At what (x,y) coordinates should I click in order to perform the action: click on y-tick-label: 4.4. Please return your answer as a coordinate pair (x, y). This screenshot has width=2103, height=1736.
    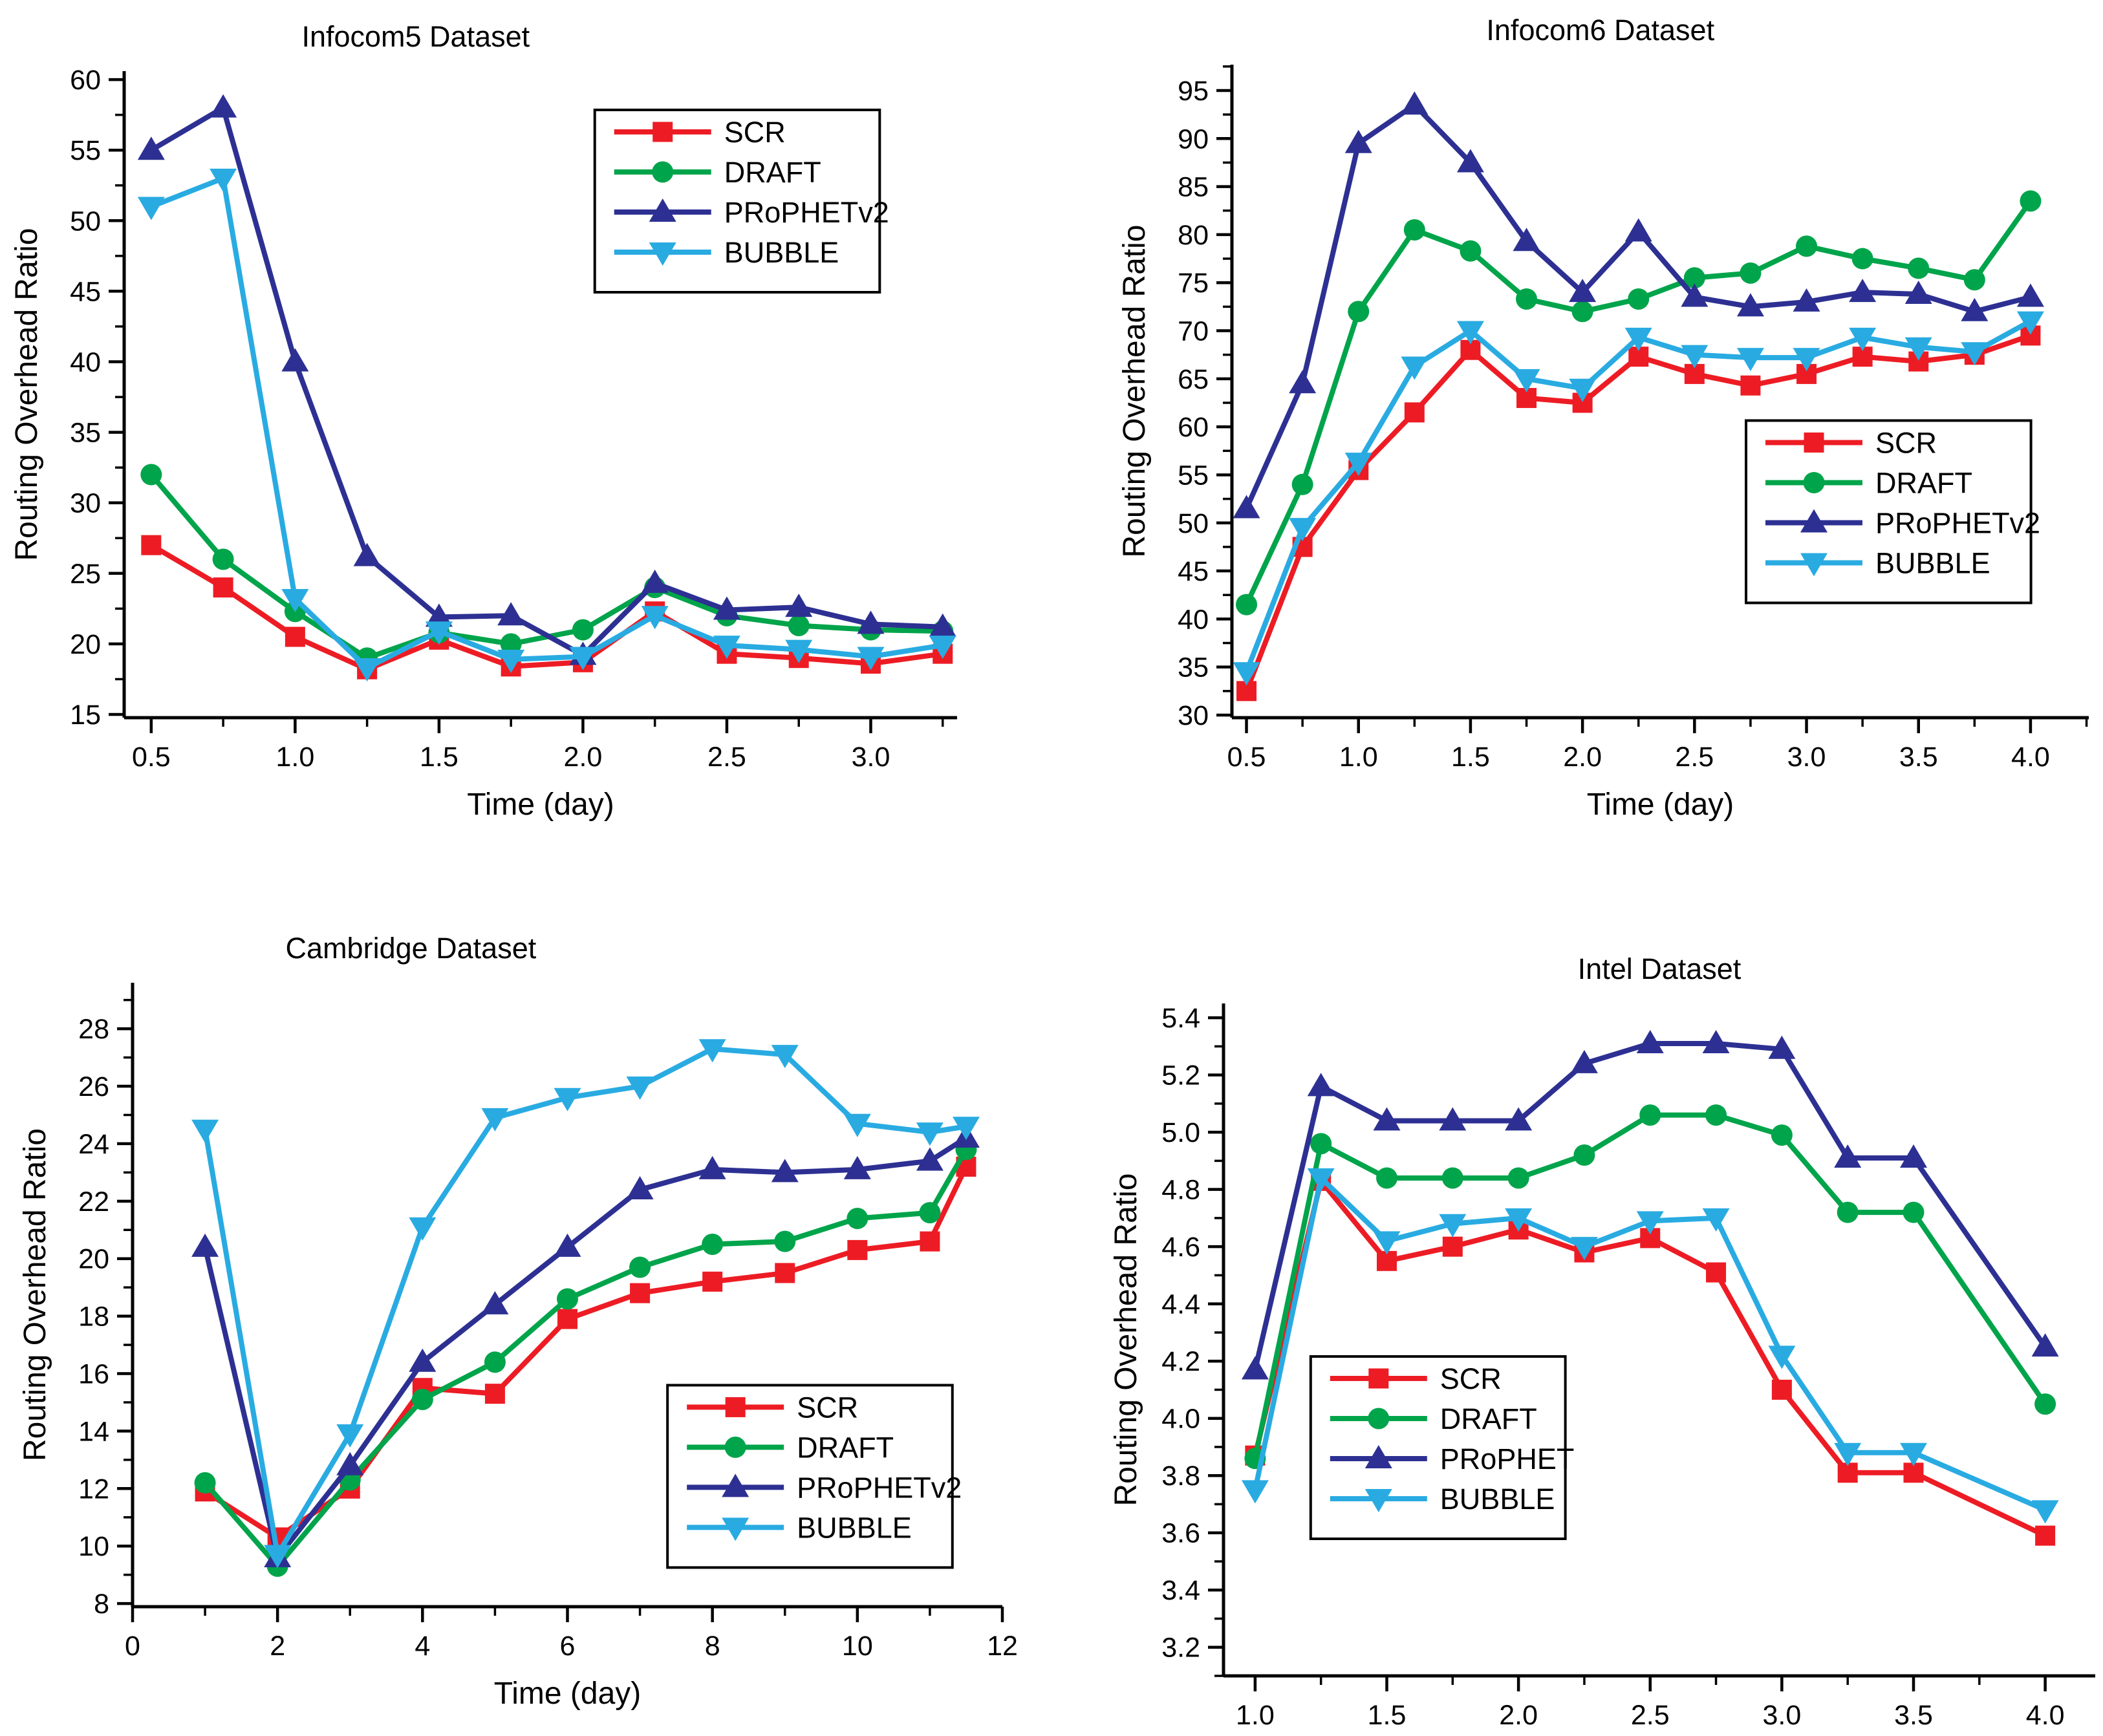
    Looking at the image, I should click on (1180, 1304).